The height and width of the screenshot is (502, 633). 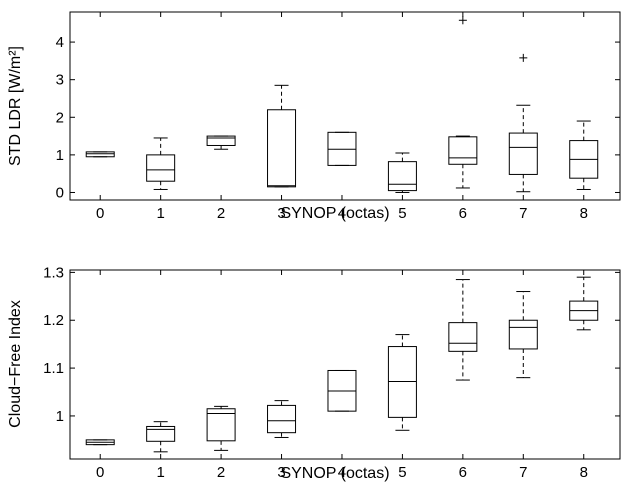 I want to click on y-tick-label: 1.3, so click(x=53, y=272).